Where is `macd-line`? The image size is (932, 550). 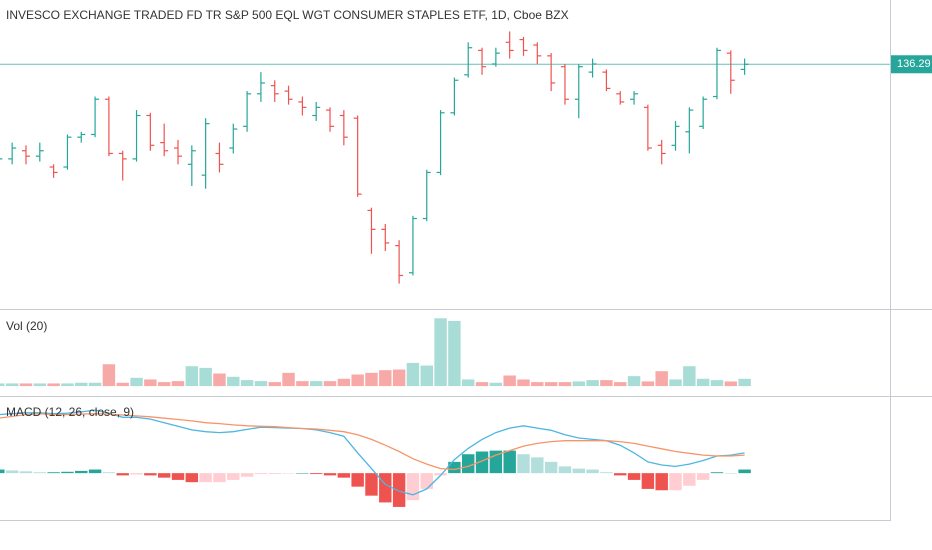
macd-line is located at coordinates (372, 452).